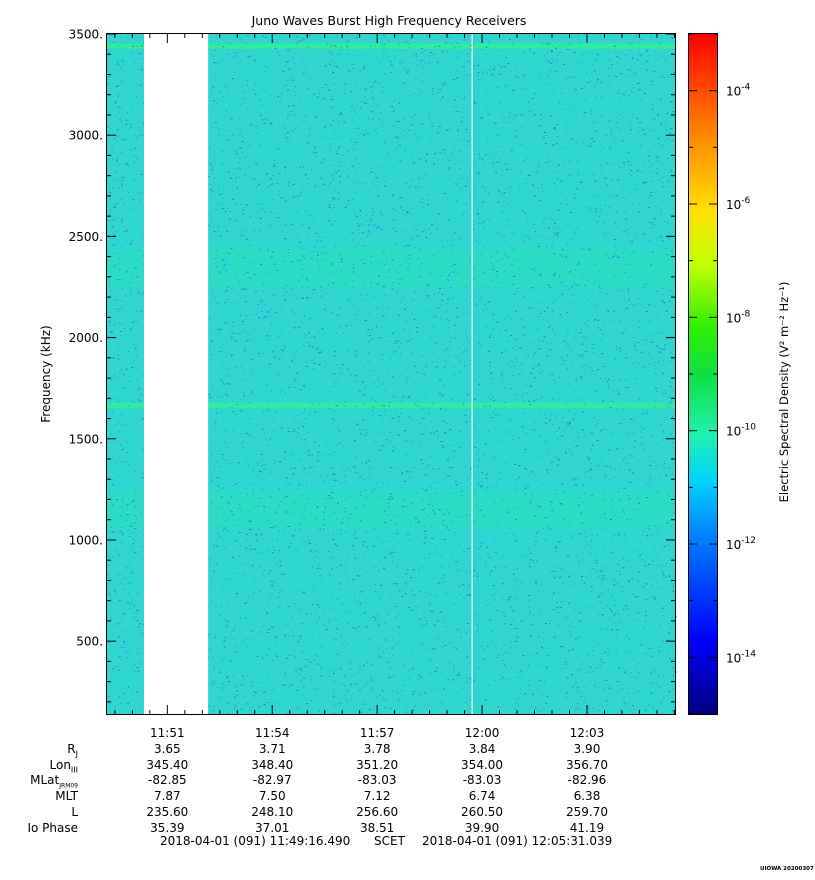 This screenshot has height=880, width=815. What do you see at coordinates (784, 392) in the screenshot?
I see `colorbar-label: Electric Spectral Density (V² m⁻² Hz⁻¹)` at bounding box center [784, 392].